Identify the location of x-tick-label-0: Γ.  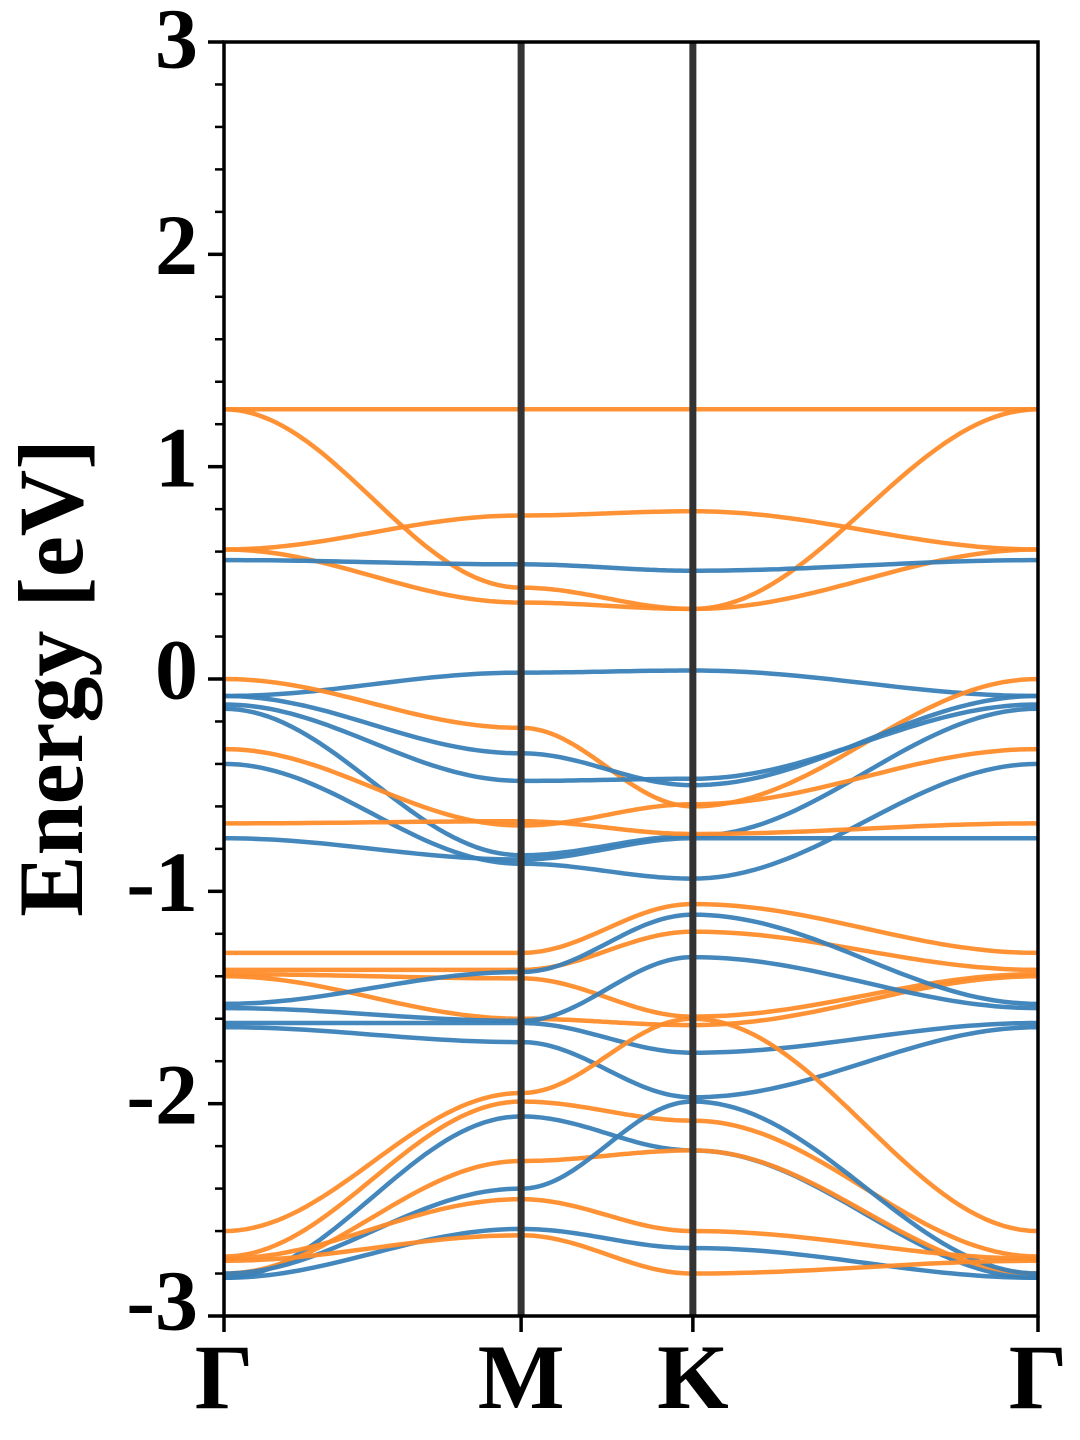
(224, 1377).